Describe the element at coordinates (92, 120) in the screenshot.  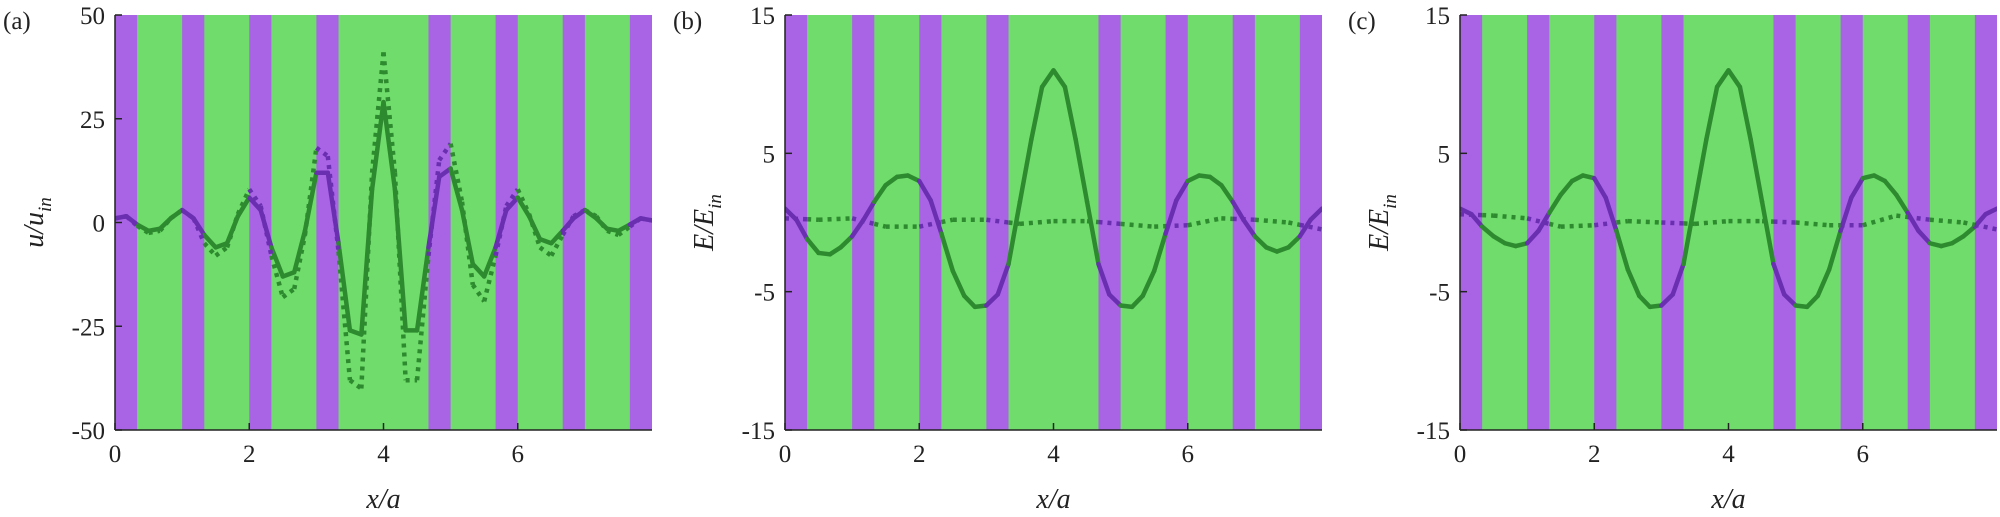
I see `y-tick-label: 25` at that location.